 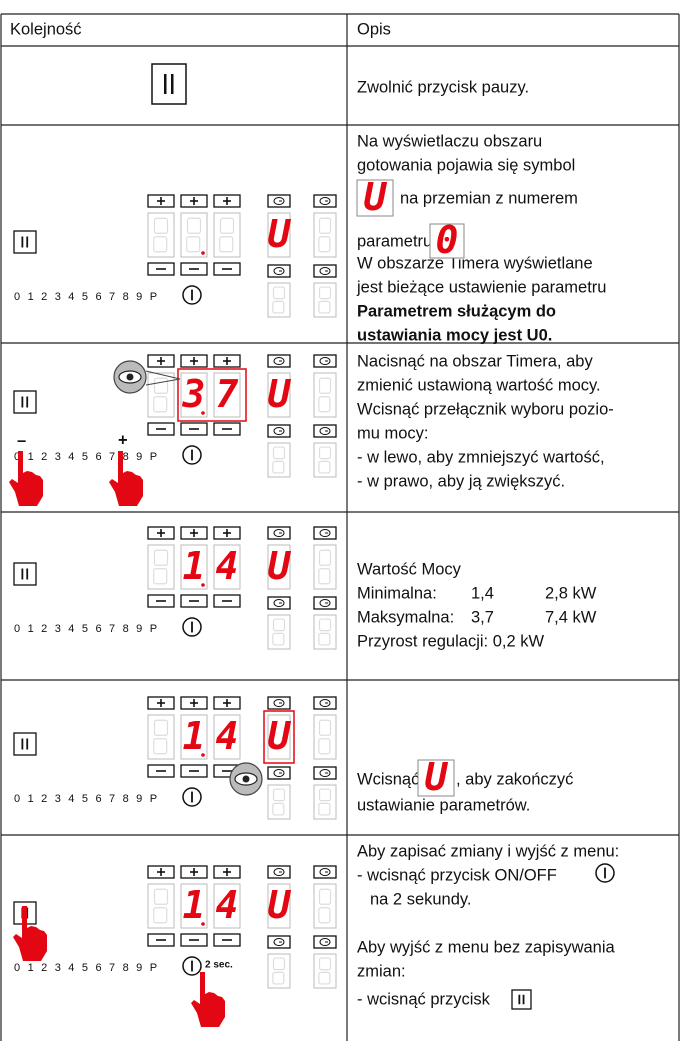 What do you see at coordinates (443, 87) in the screenshot?
I see `description-line: Zwolnić przycisk pauzy.` at bounding box center [443, 87].